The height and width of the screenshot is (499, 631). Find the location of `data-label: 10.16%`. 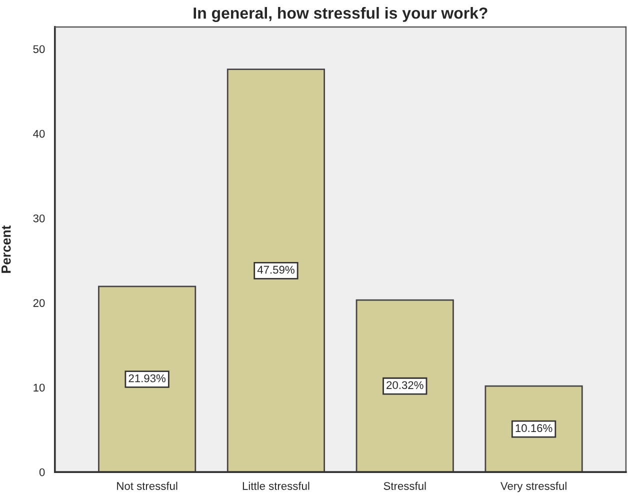

data-label: 10.16% is located at coordinates (534, 428).